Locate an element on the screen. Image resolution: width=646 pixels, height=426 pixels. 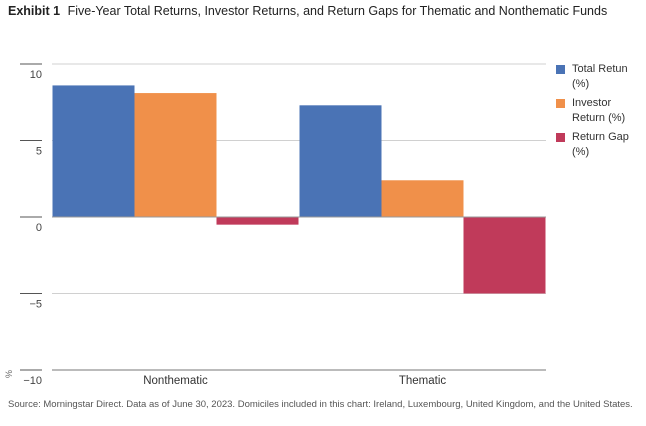
exhibit-label: Exhibit 1 is located at coordinates (34, 11).